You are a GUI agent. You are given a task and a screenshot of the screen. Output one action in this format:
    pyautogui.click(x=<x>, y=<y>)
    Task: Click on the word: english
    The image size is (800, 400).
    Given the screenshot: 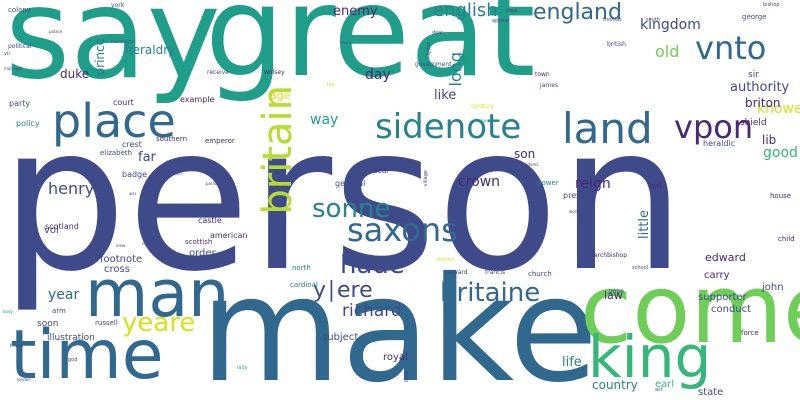 What is the action you would take?
    pyautogui.click(x=465, y=10)
    